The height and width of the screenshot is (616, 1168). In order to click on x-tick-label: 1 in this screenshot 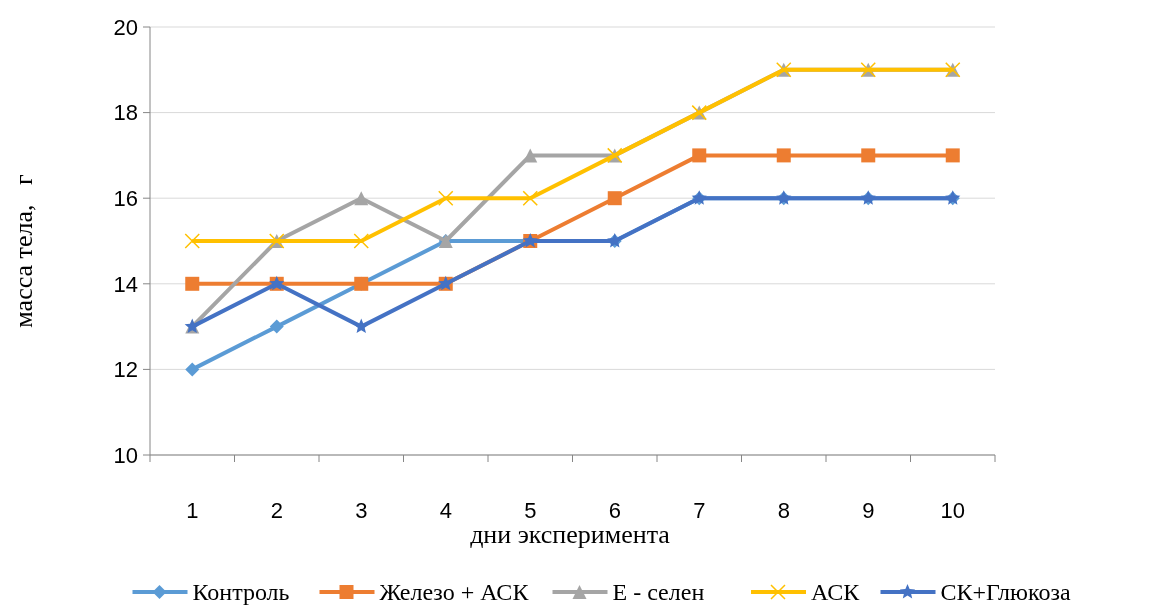, I will do `click(192, 510)`.